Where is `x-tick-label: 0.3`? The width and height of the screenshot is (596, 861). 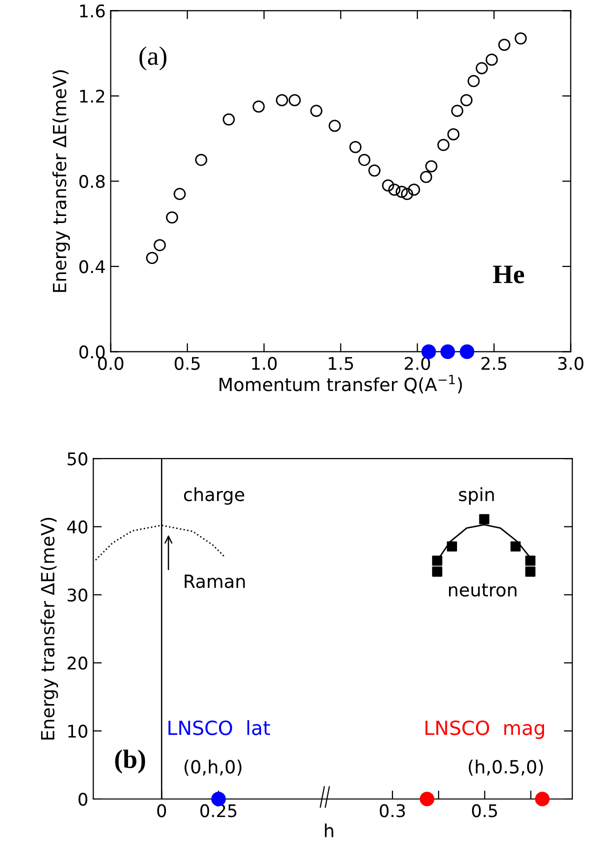 x-tick-label: 0.3 is located at coordinates (392, 811).